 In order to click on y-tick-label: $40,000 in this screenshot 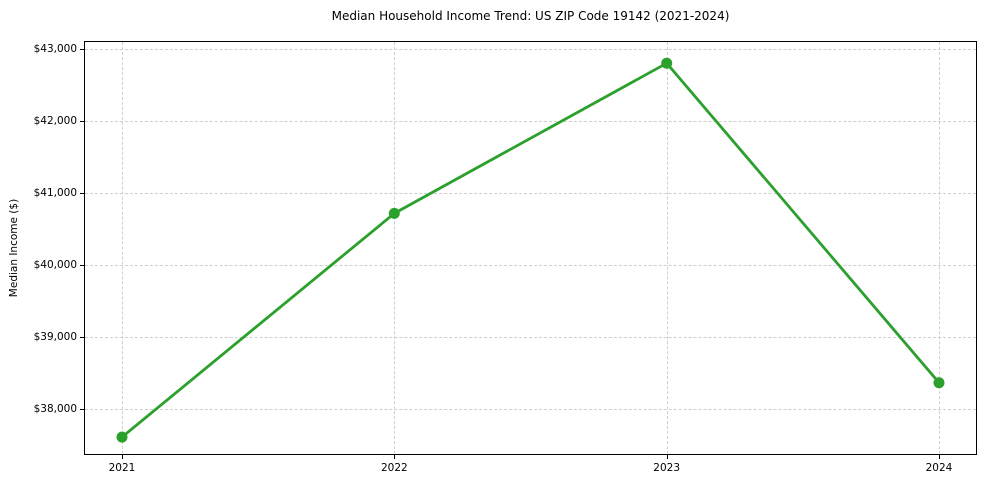, I will do `click(55, 265)`.